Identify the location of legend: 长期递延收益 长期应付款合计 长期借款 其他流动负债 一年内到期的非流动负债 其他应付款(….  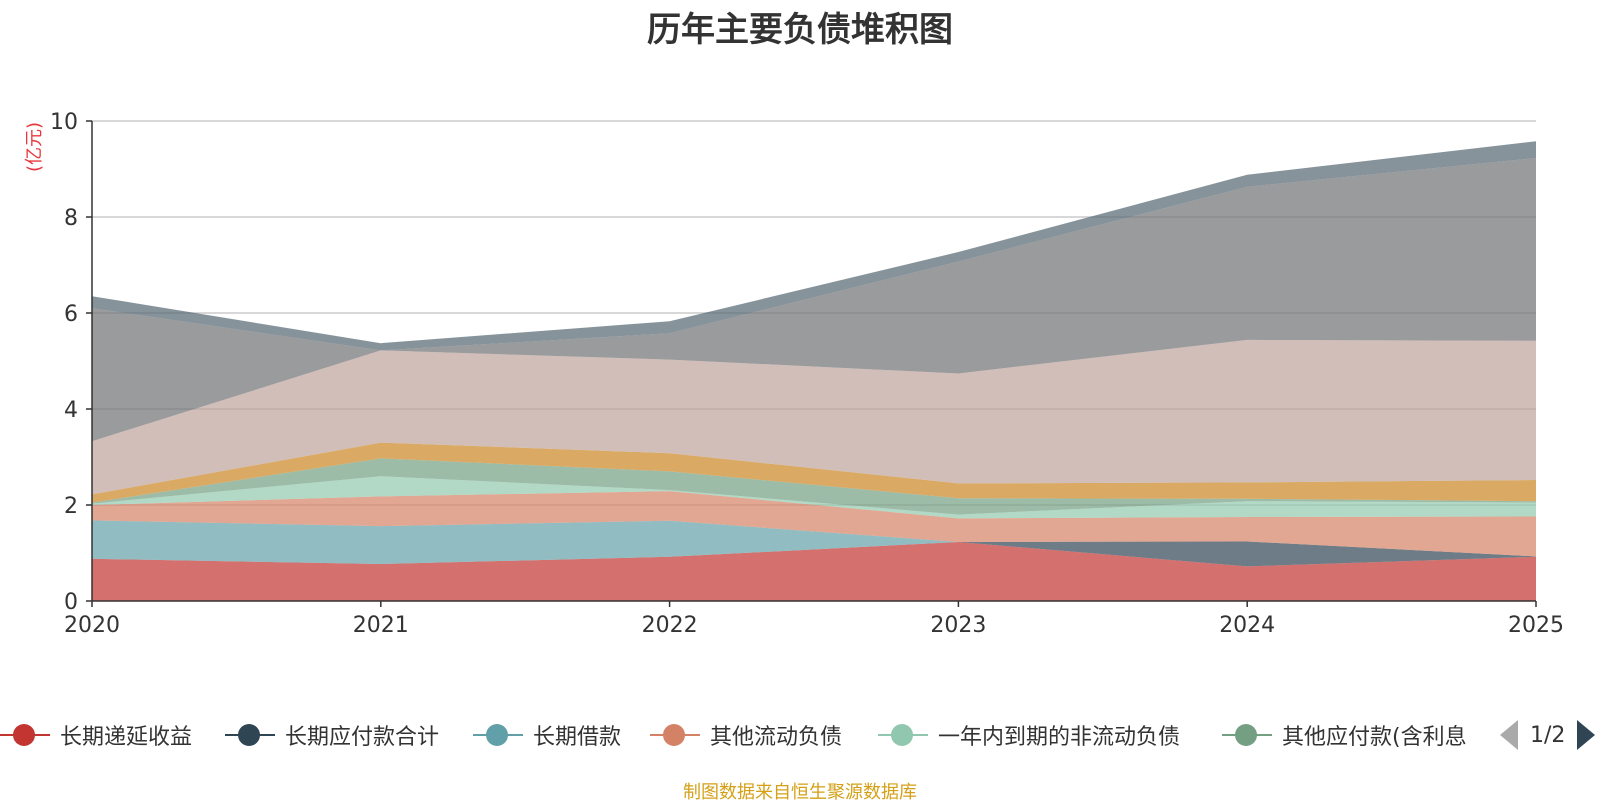
(800, 735).